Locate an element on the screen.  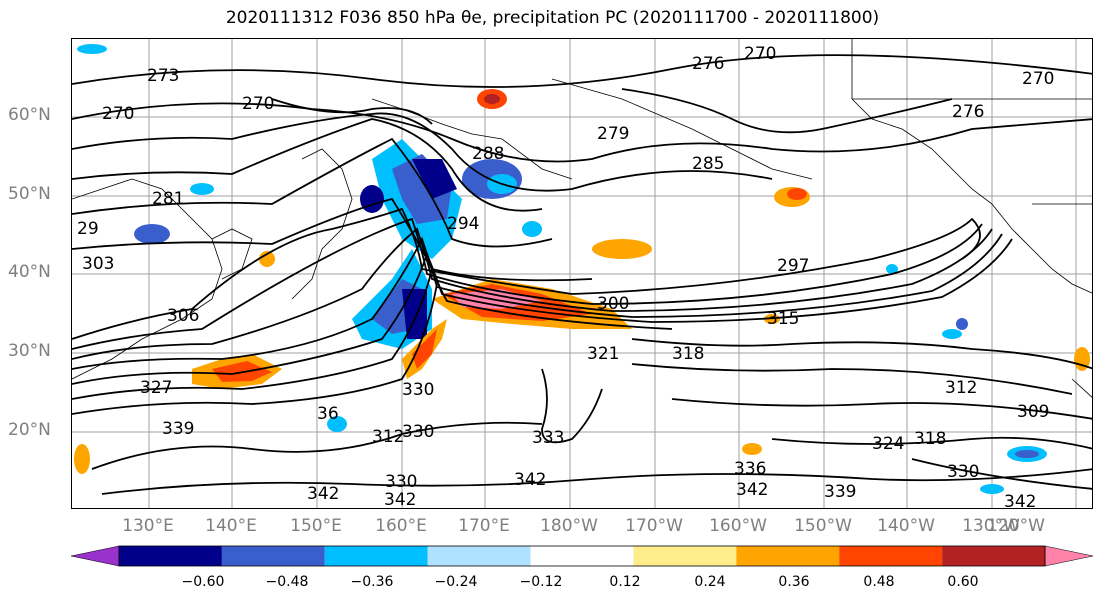
colorbar-tick-label: −0.36 is located at coordinates (372, 582).